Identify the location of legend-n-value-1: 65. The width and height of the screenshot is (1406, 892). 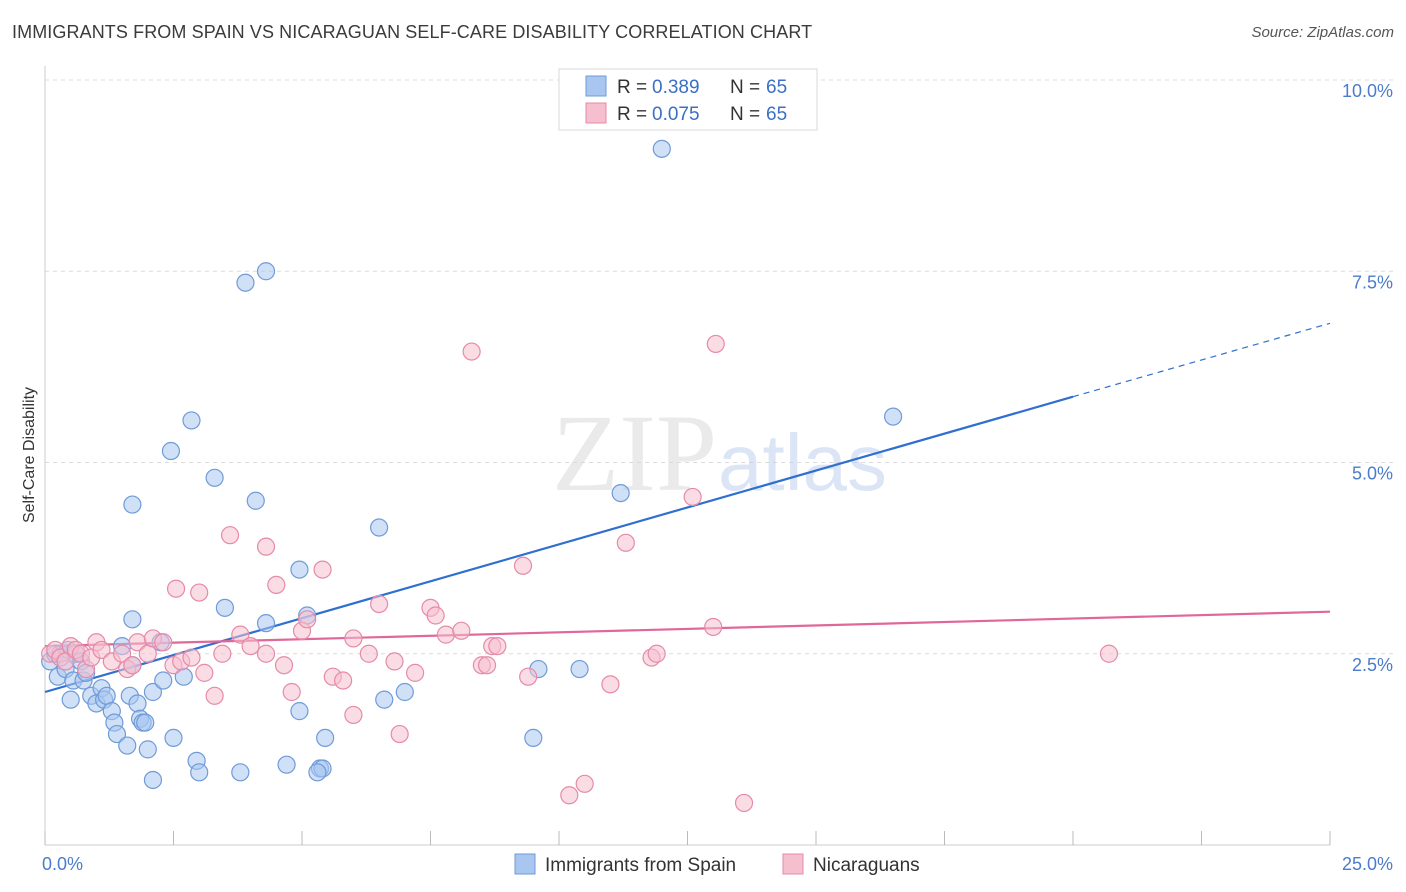
(776, 87).